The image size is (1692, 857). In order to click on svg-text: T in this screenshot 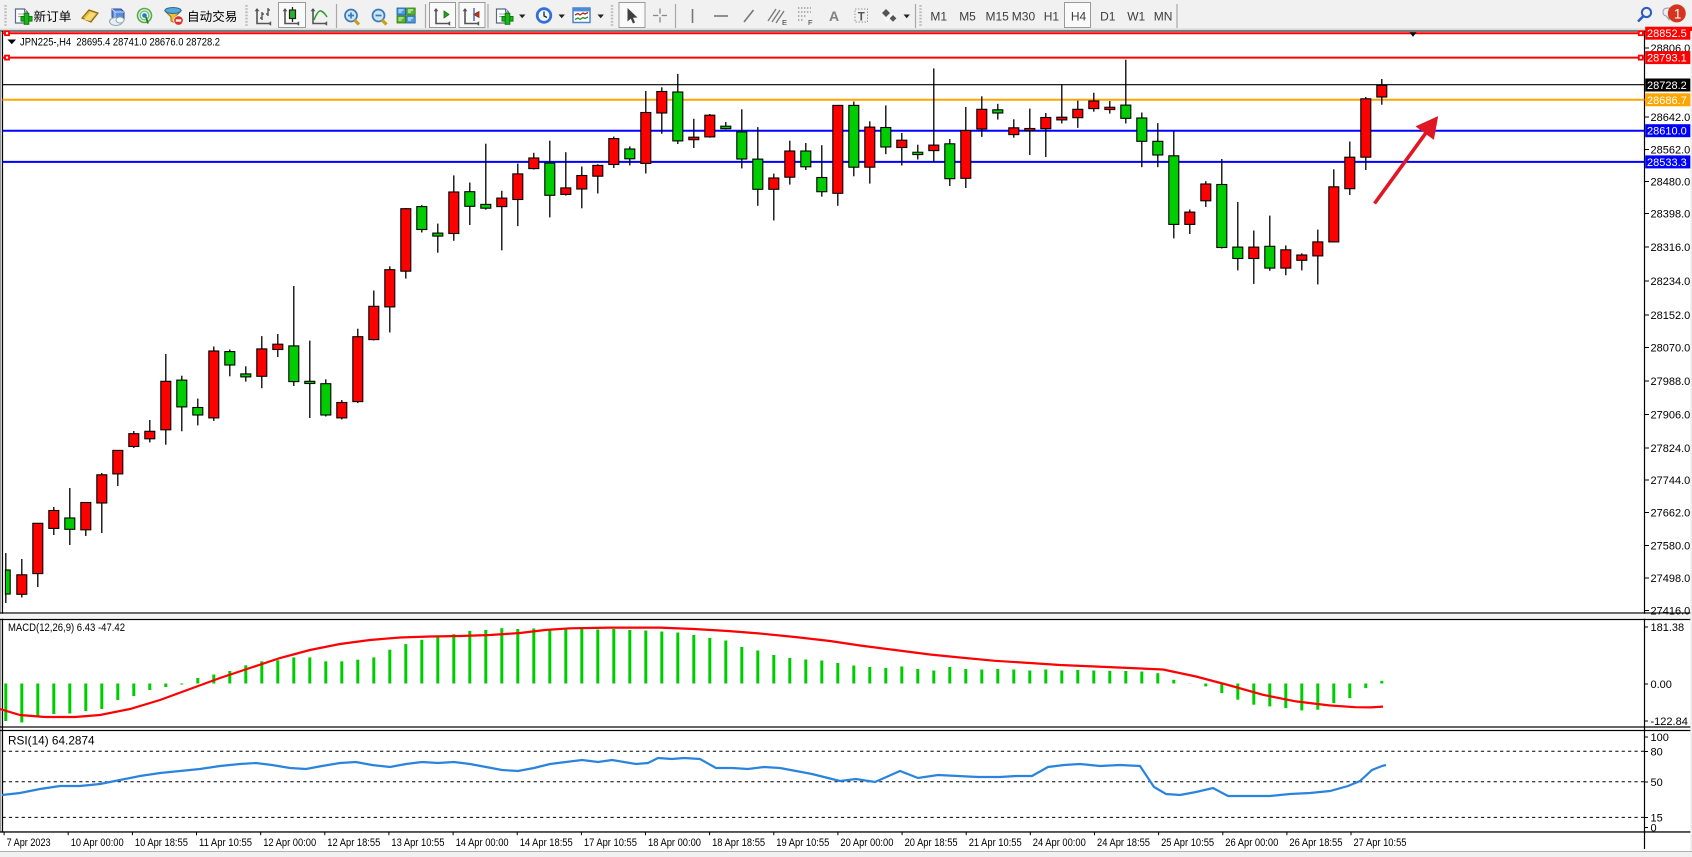, I will do `click(861, 18)`.